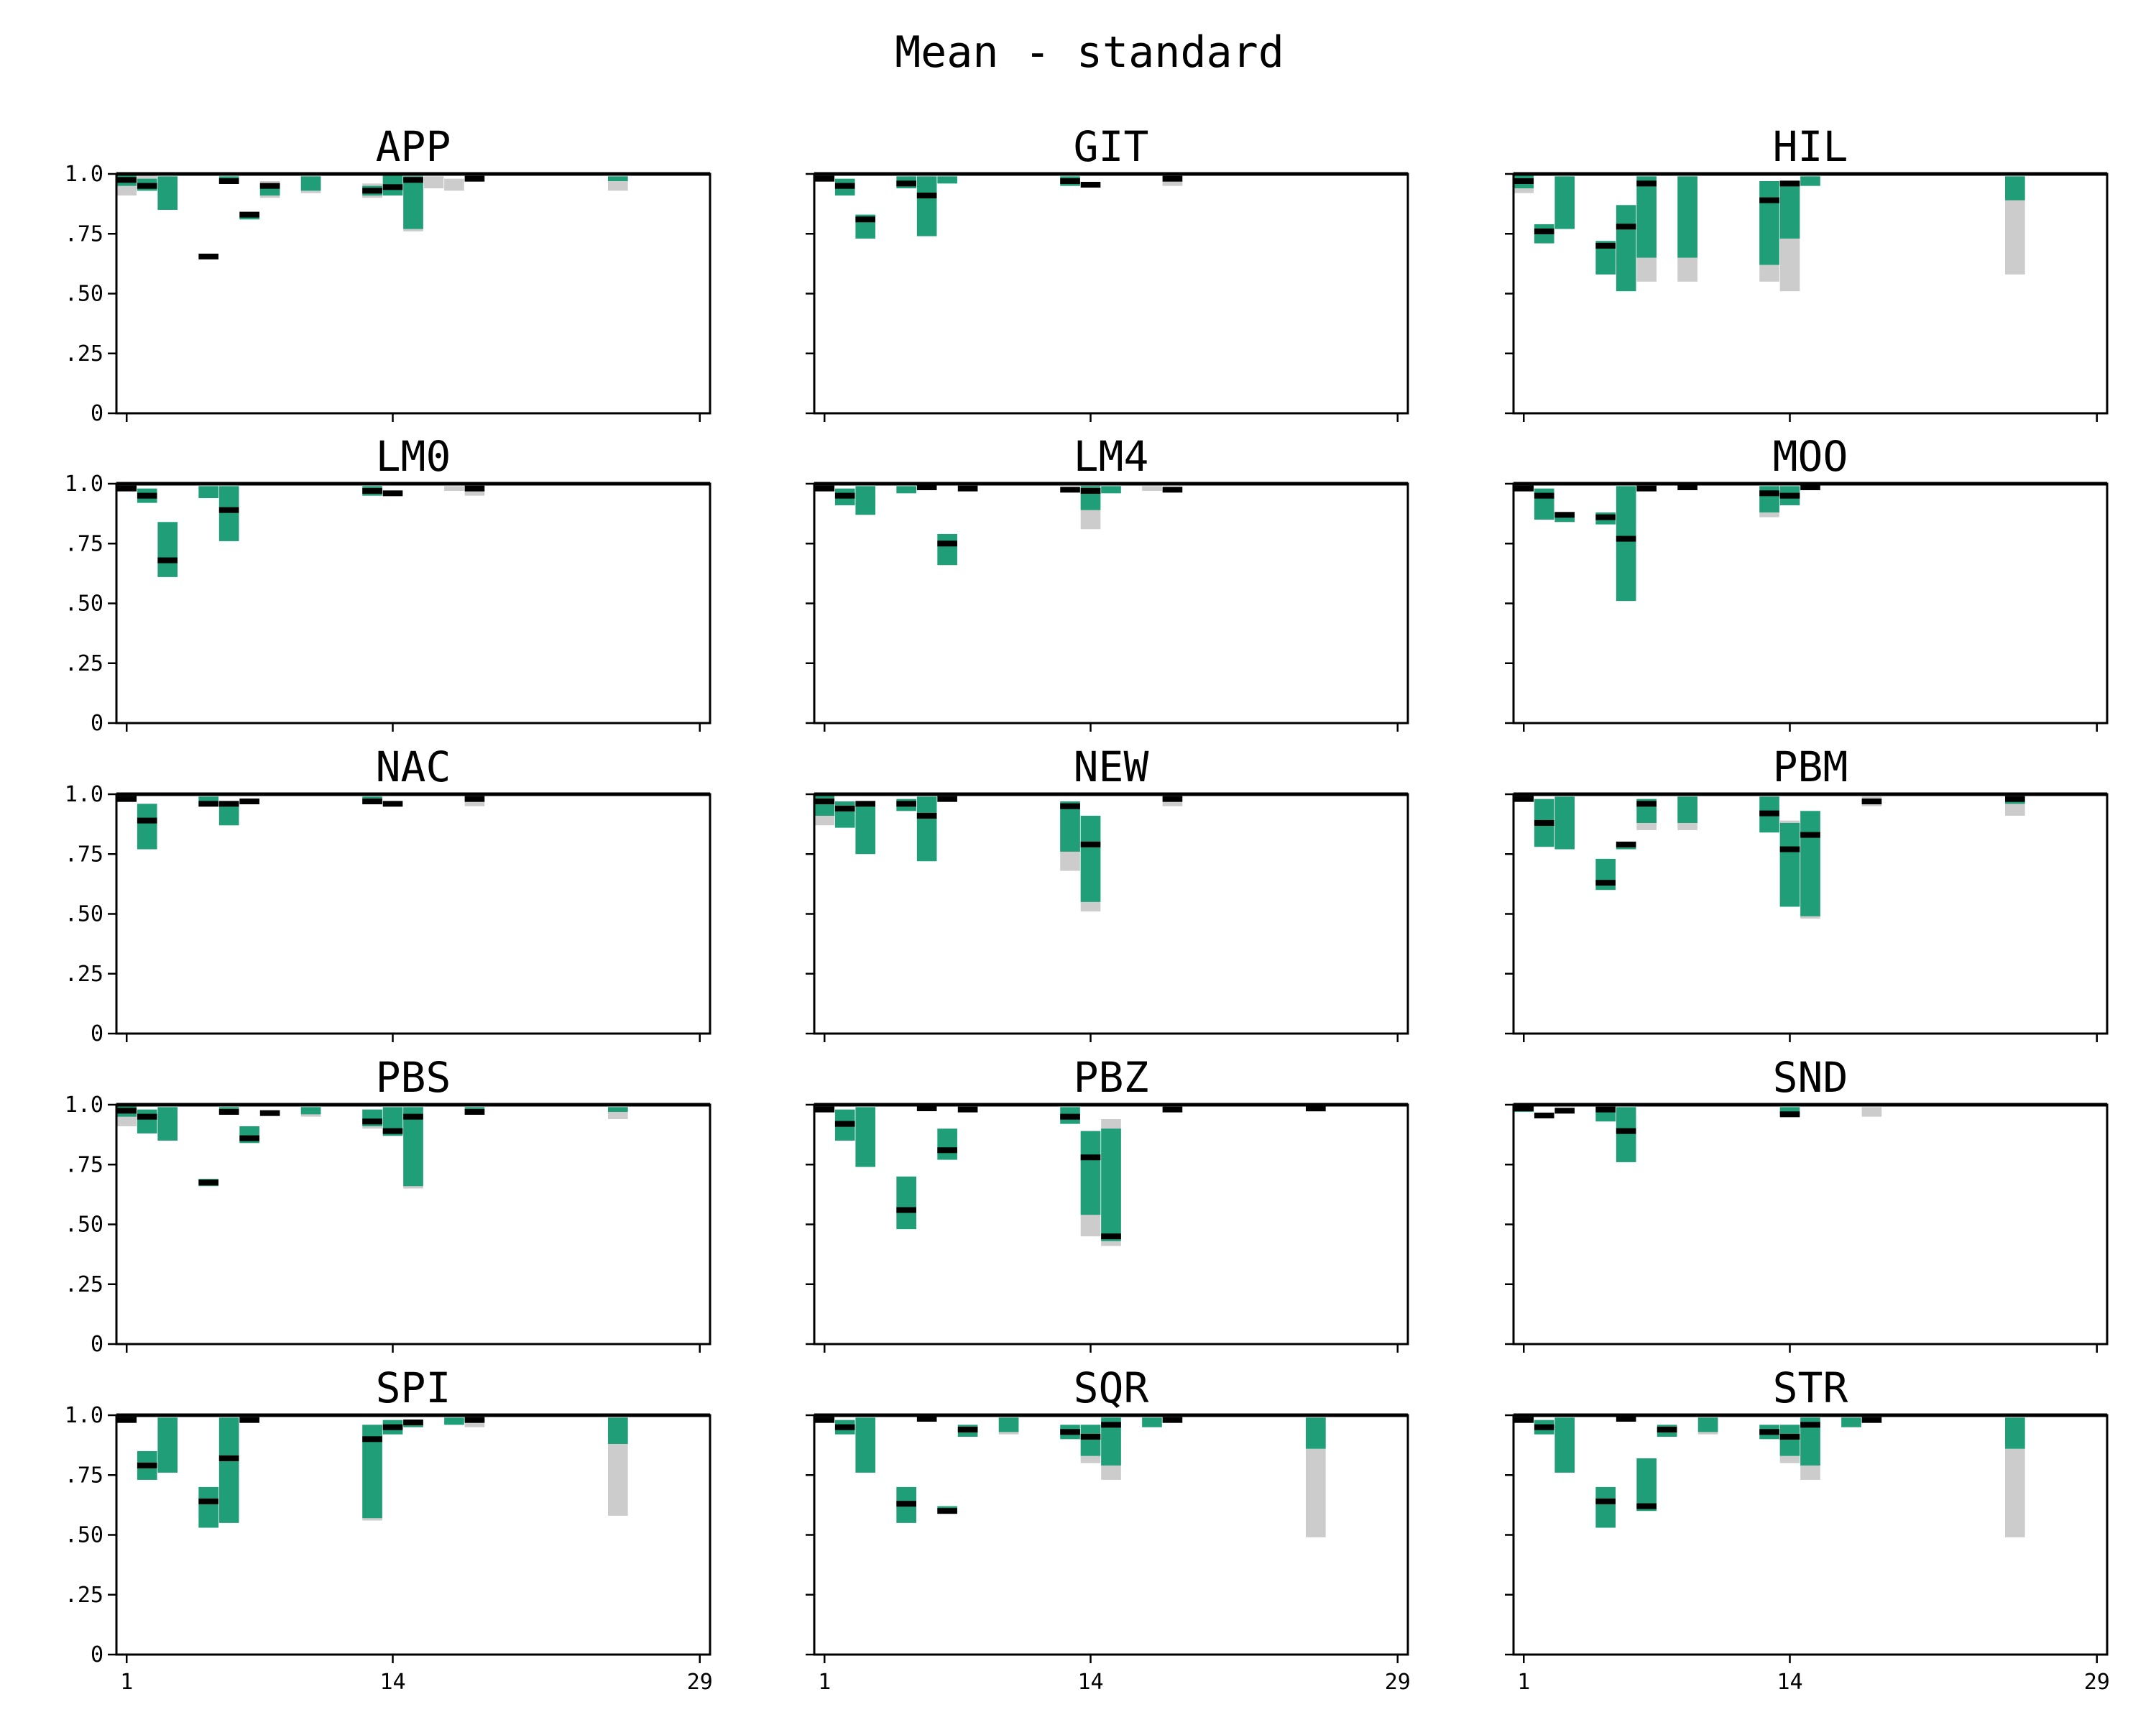  What do you see at coordinates (1811, 146) in the screenshot?
I see `panel-title: HIL` at bounding box center [1811, 146].